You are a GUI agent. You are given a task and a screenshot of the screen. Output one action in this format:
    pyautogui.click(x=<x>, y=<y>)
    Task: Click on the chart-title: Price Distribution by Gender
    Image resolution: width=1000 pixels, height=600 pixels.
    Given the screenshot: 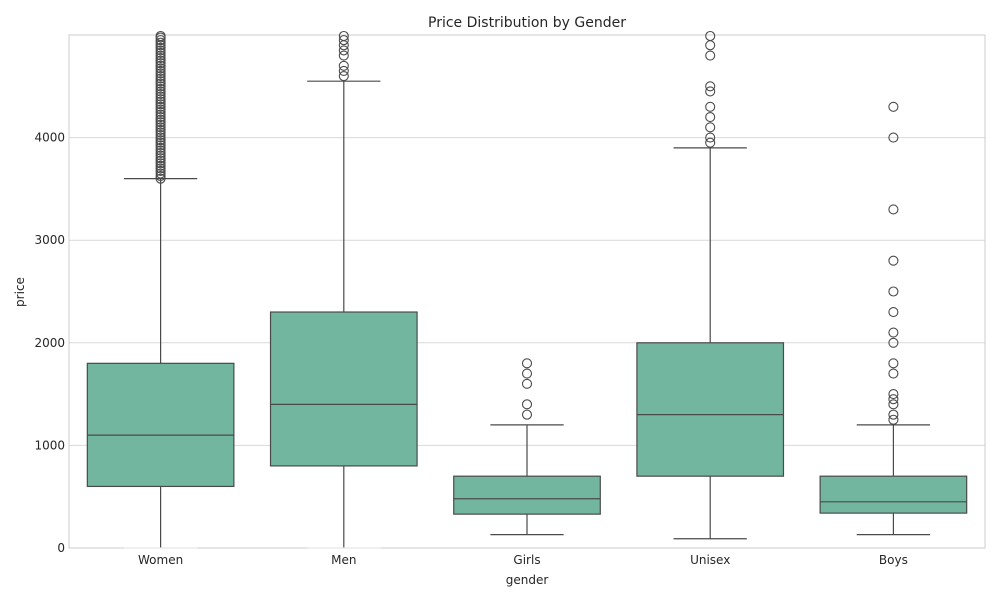 What is the action you would take?
    pyautogui.click(x=527, y=23)
    